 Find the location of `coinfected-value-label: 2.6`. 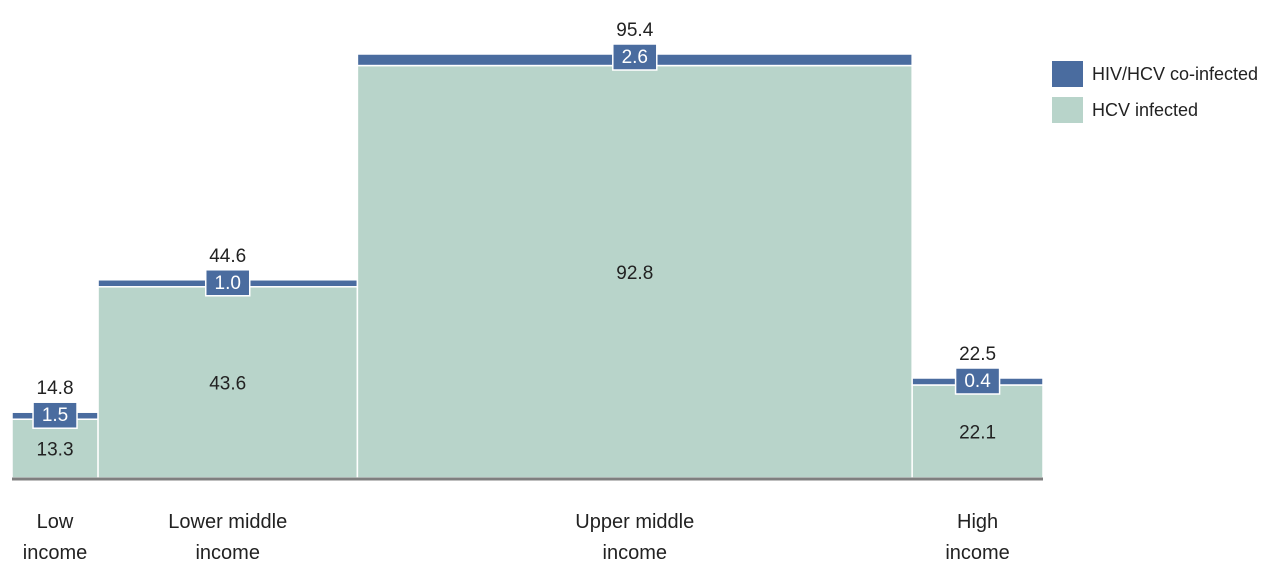

coinfected-value-label: 2.6 is located at coordinates (635, 57).